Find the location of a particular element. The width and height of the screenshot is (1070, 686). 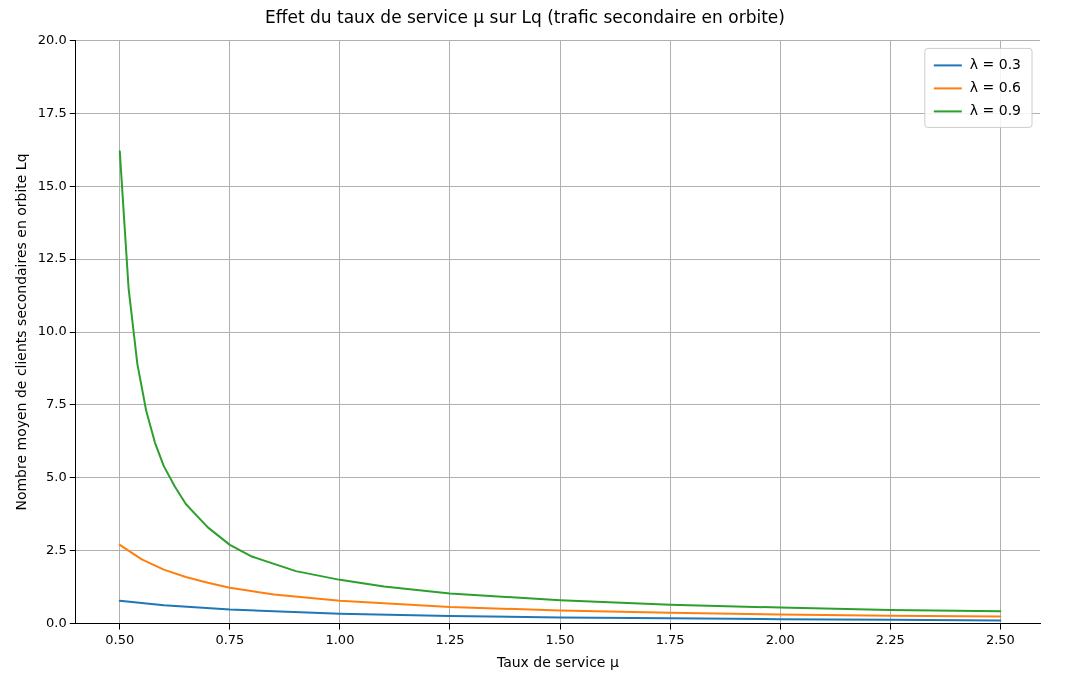

y-tick-label: 12.5 is located at coordinates (52, 258).